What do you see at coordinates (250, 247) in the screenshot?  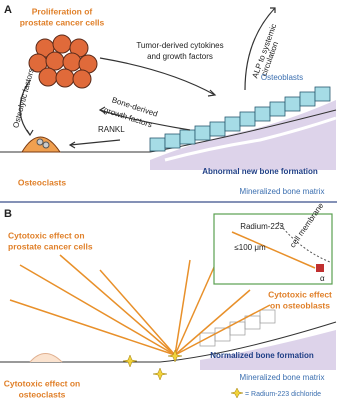 I see `label: ≤100 μm` at bounding box center [250, 247].